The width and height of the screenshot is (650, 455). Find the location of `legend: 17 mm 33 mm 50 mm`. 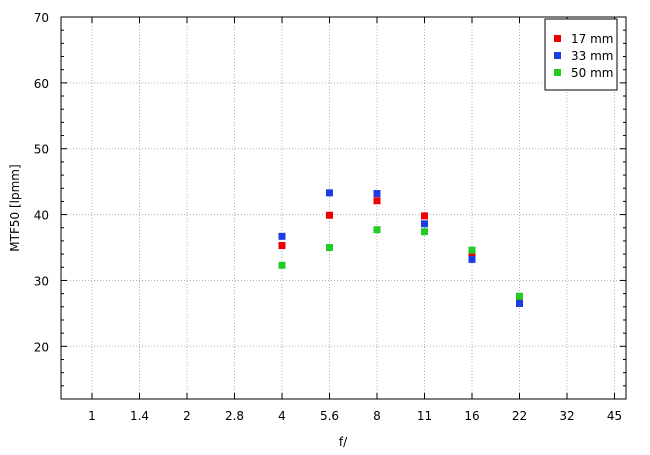

legend: 17 mm 33 mm 50 mm is located at coordinates (581, 54).